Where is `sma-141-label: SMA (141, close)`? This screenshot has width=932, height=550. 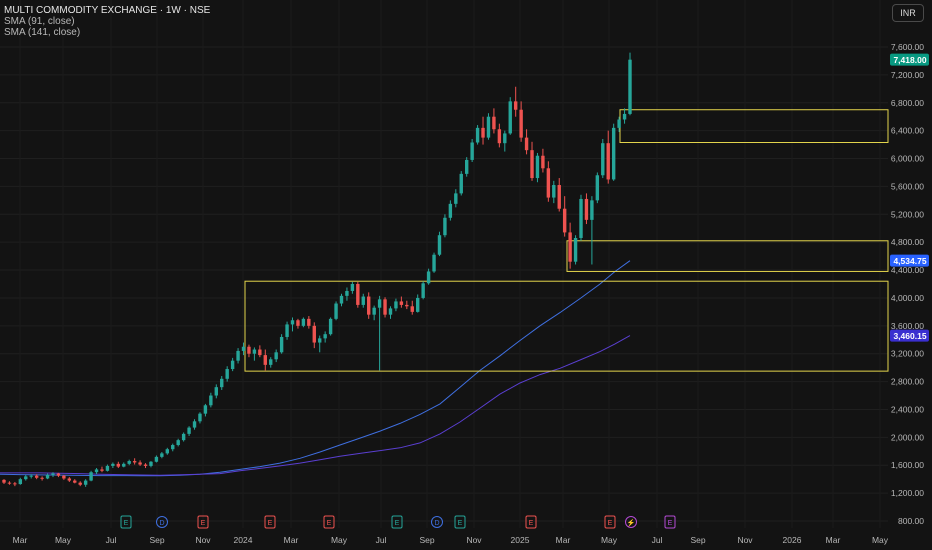
sma-141-label: SMA (141, close) is located at coordinates (42, 32).